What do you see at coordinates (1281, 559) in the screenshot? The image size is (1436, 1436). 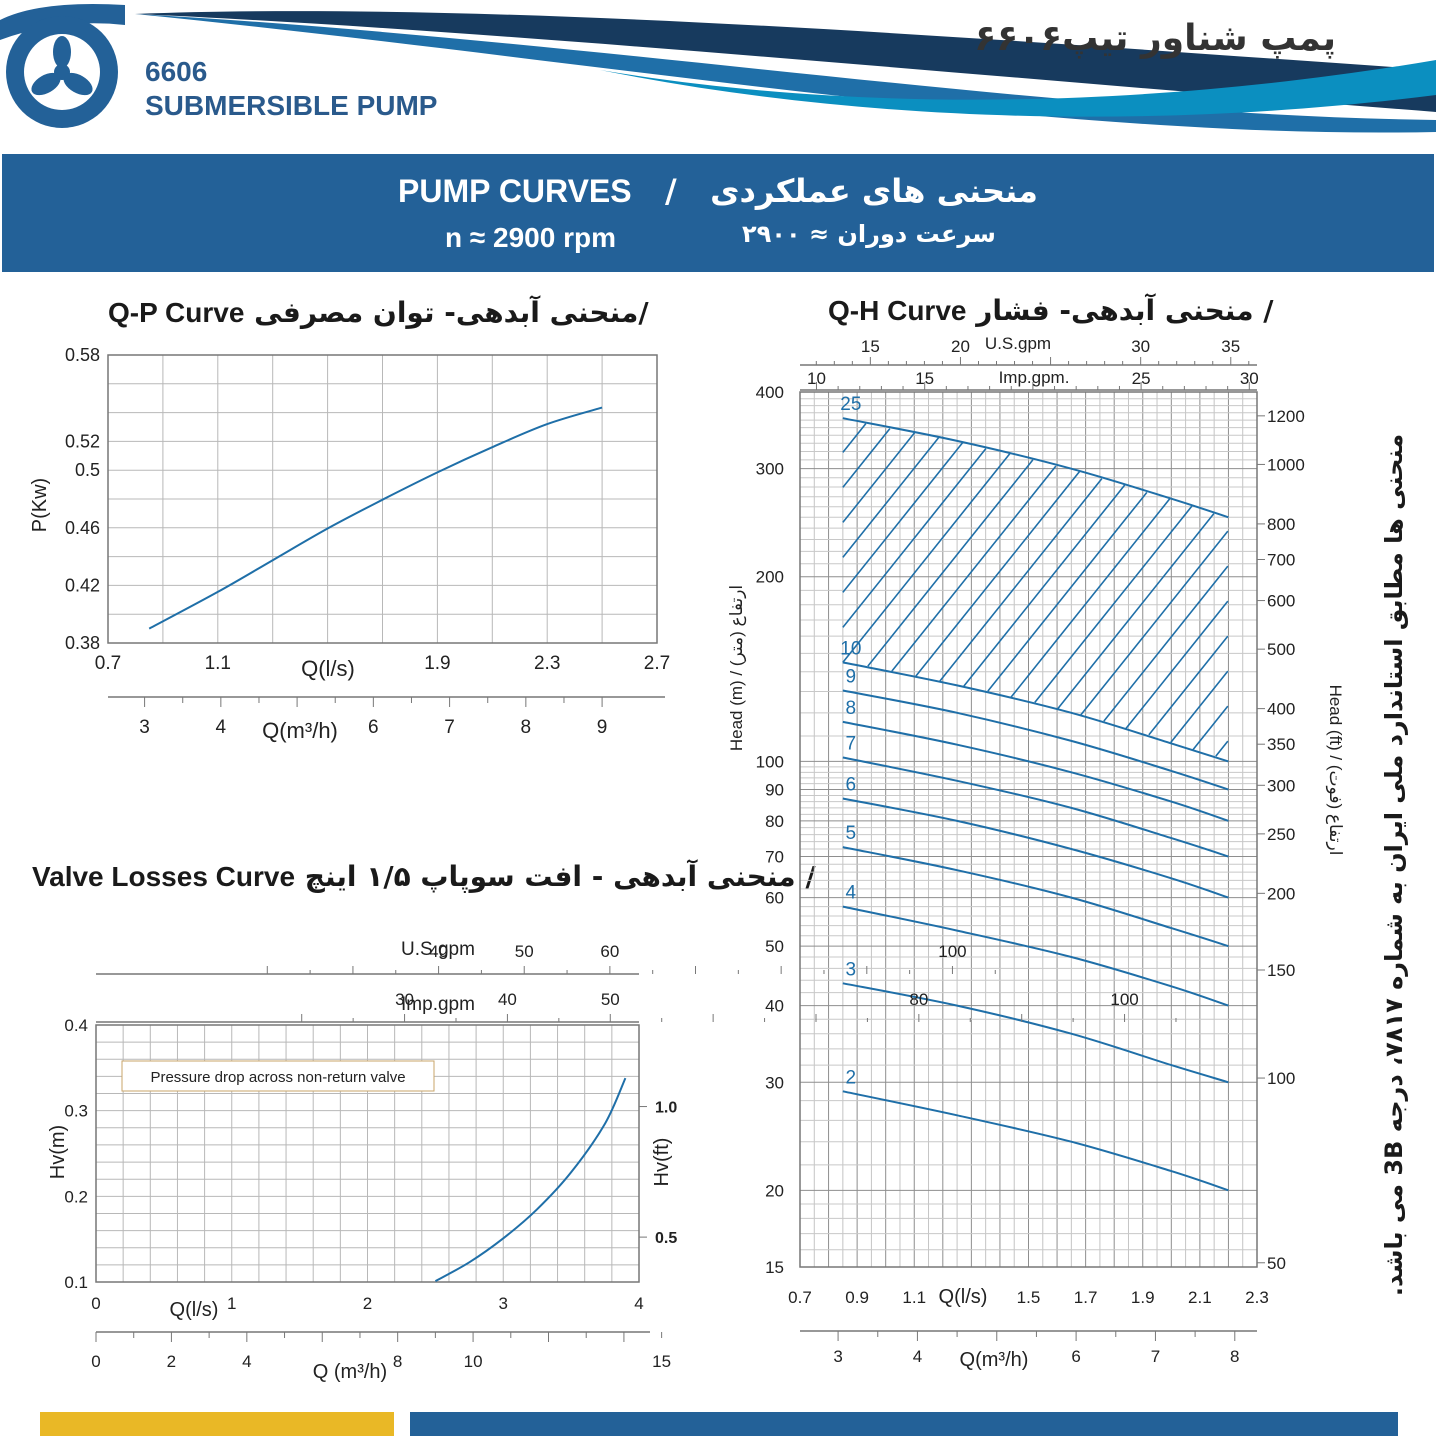 I see `qh-ft-tick-label: 700` at bounding box center [1281, 559].